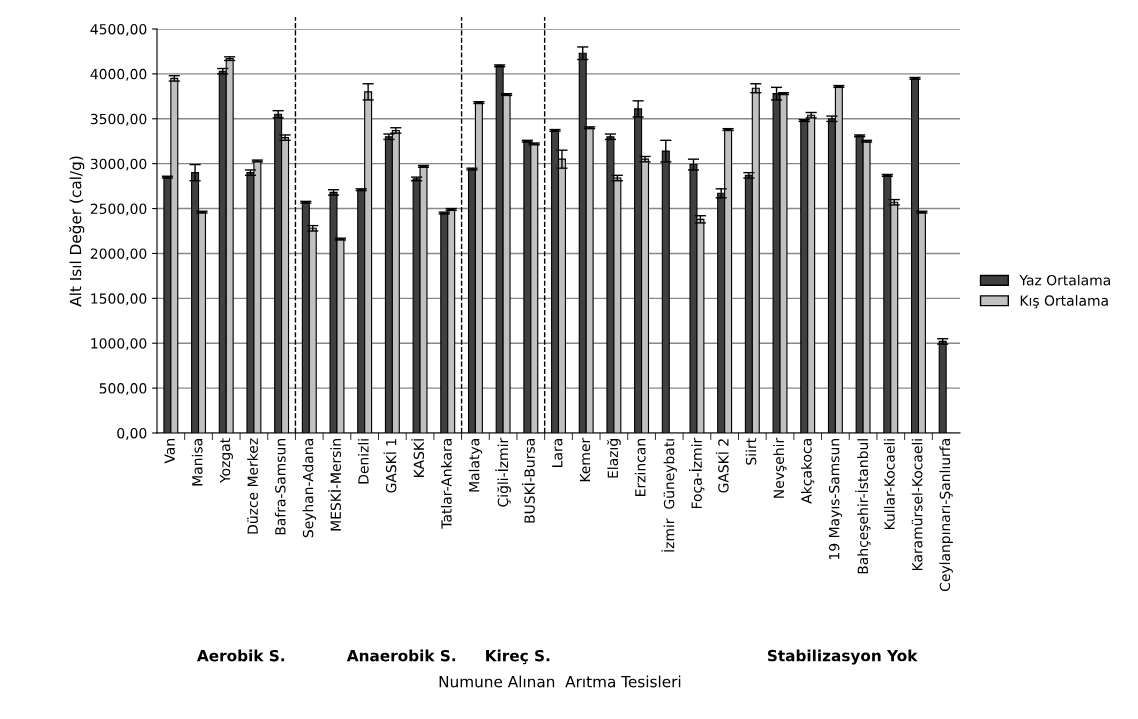 Image resolution: width=1138 pixels, height=719 pixels. What do you see at coordinates (722, 466) in the screenshot?
I see `x-tick-label: GASKİ 2` at bounding box center [722, 466].